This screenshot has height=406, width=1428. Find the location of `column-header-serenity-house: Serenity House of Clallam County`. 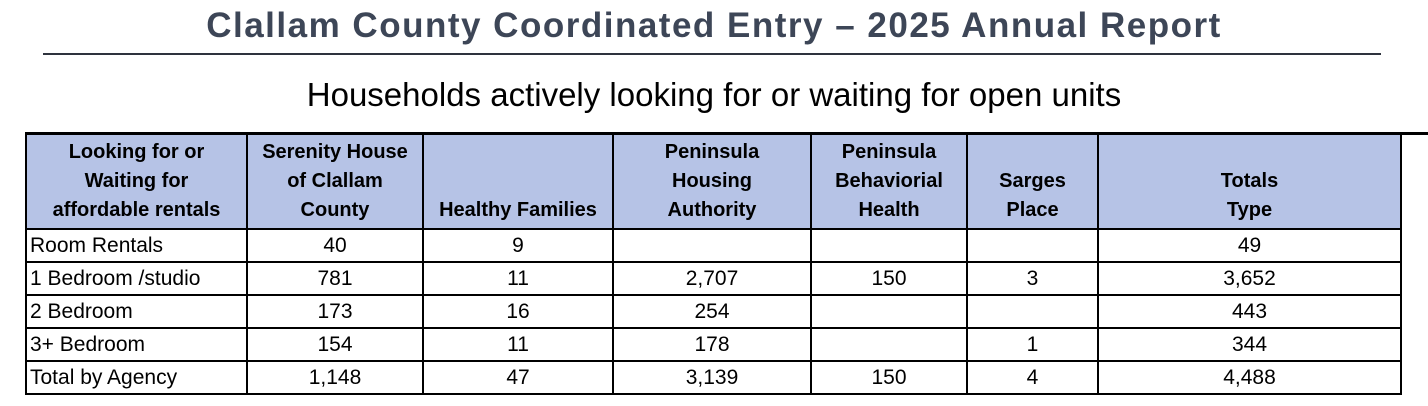

column-header-serenity-house: Serenity House of Clallam County is located at coordinates (335, 181).